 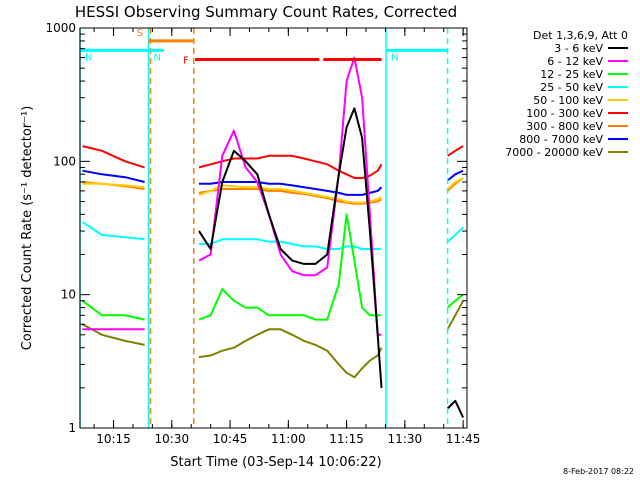 I want to click on y-tick-label: 1, so click(x=72, y=428).